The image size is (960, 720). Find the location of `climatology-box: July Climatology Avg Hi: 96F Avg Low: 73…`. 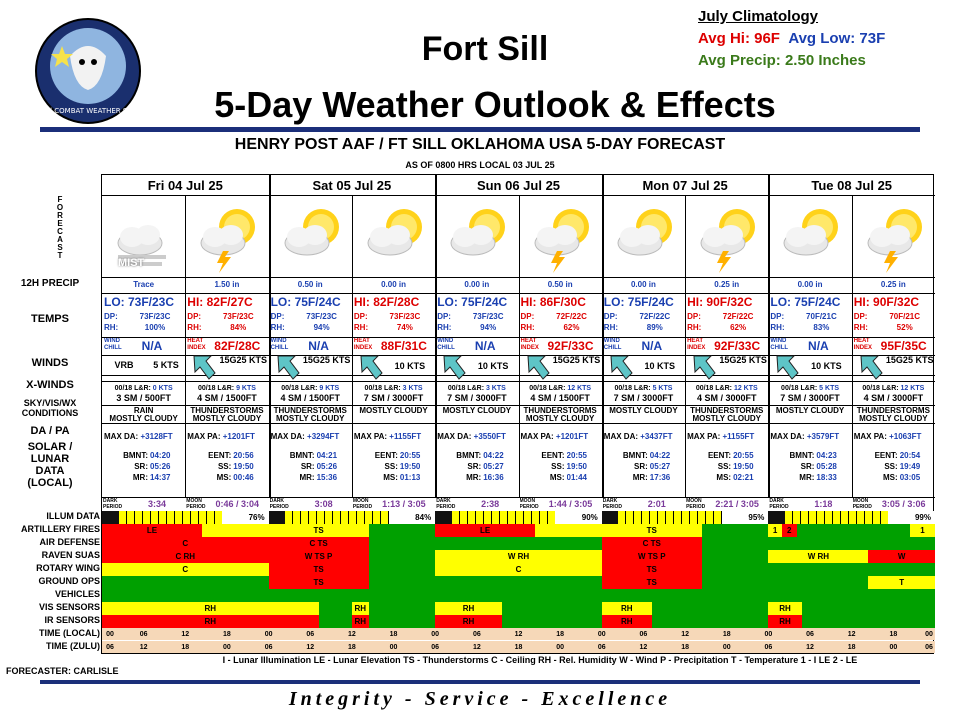

climatology-box: July Climatology Avg Hi: 96F Avg Low: 73… is located at coordinates (791, 39).